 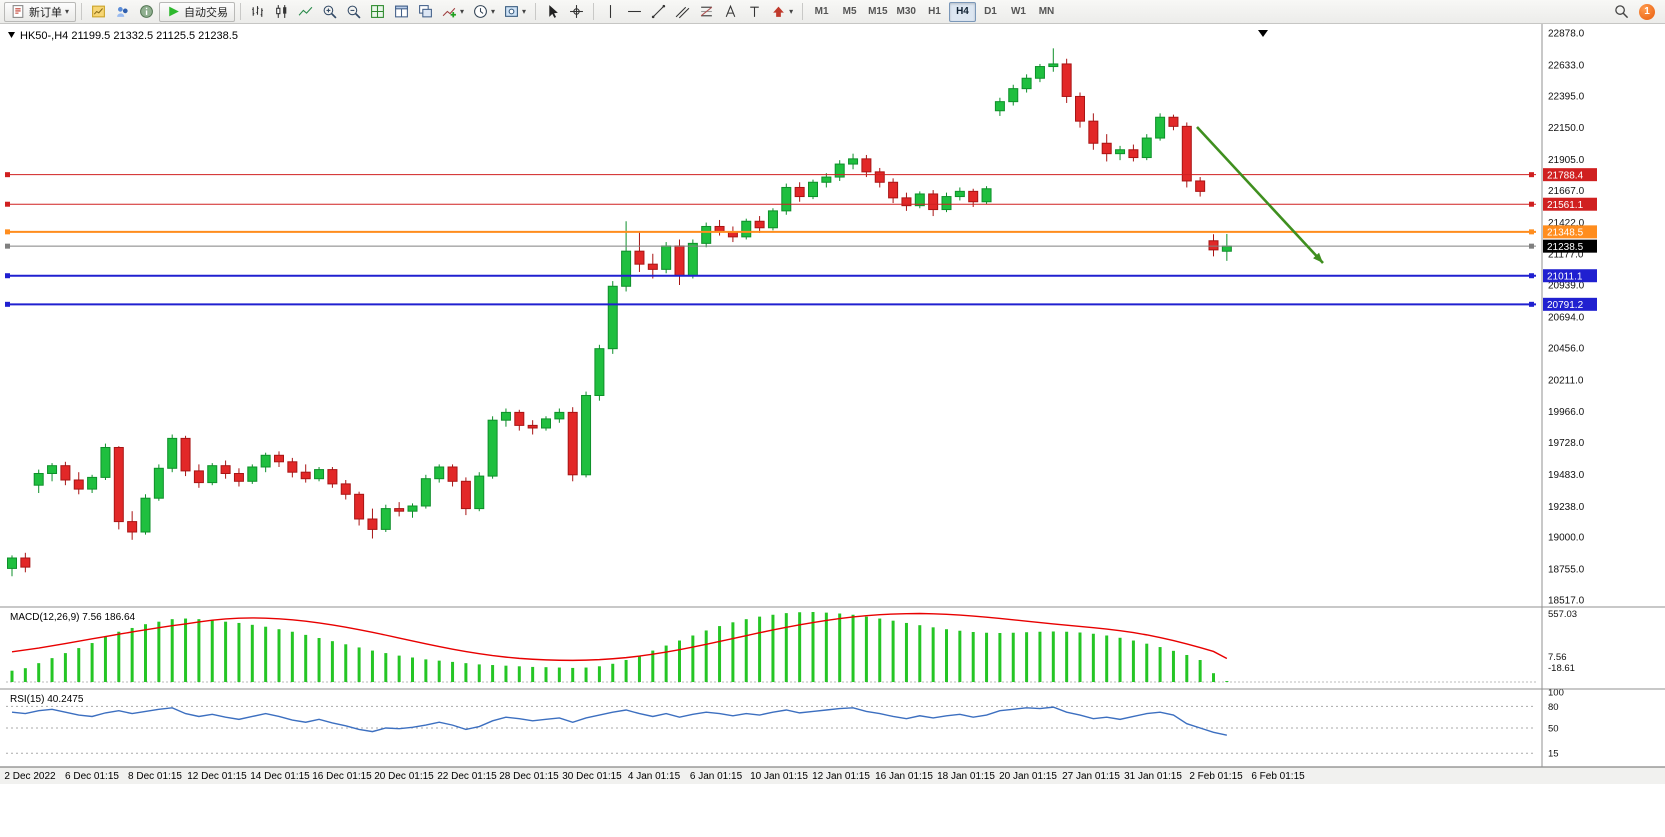 I want to click on label-tool-button, so click(x=754, y=12).